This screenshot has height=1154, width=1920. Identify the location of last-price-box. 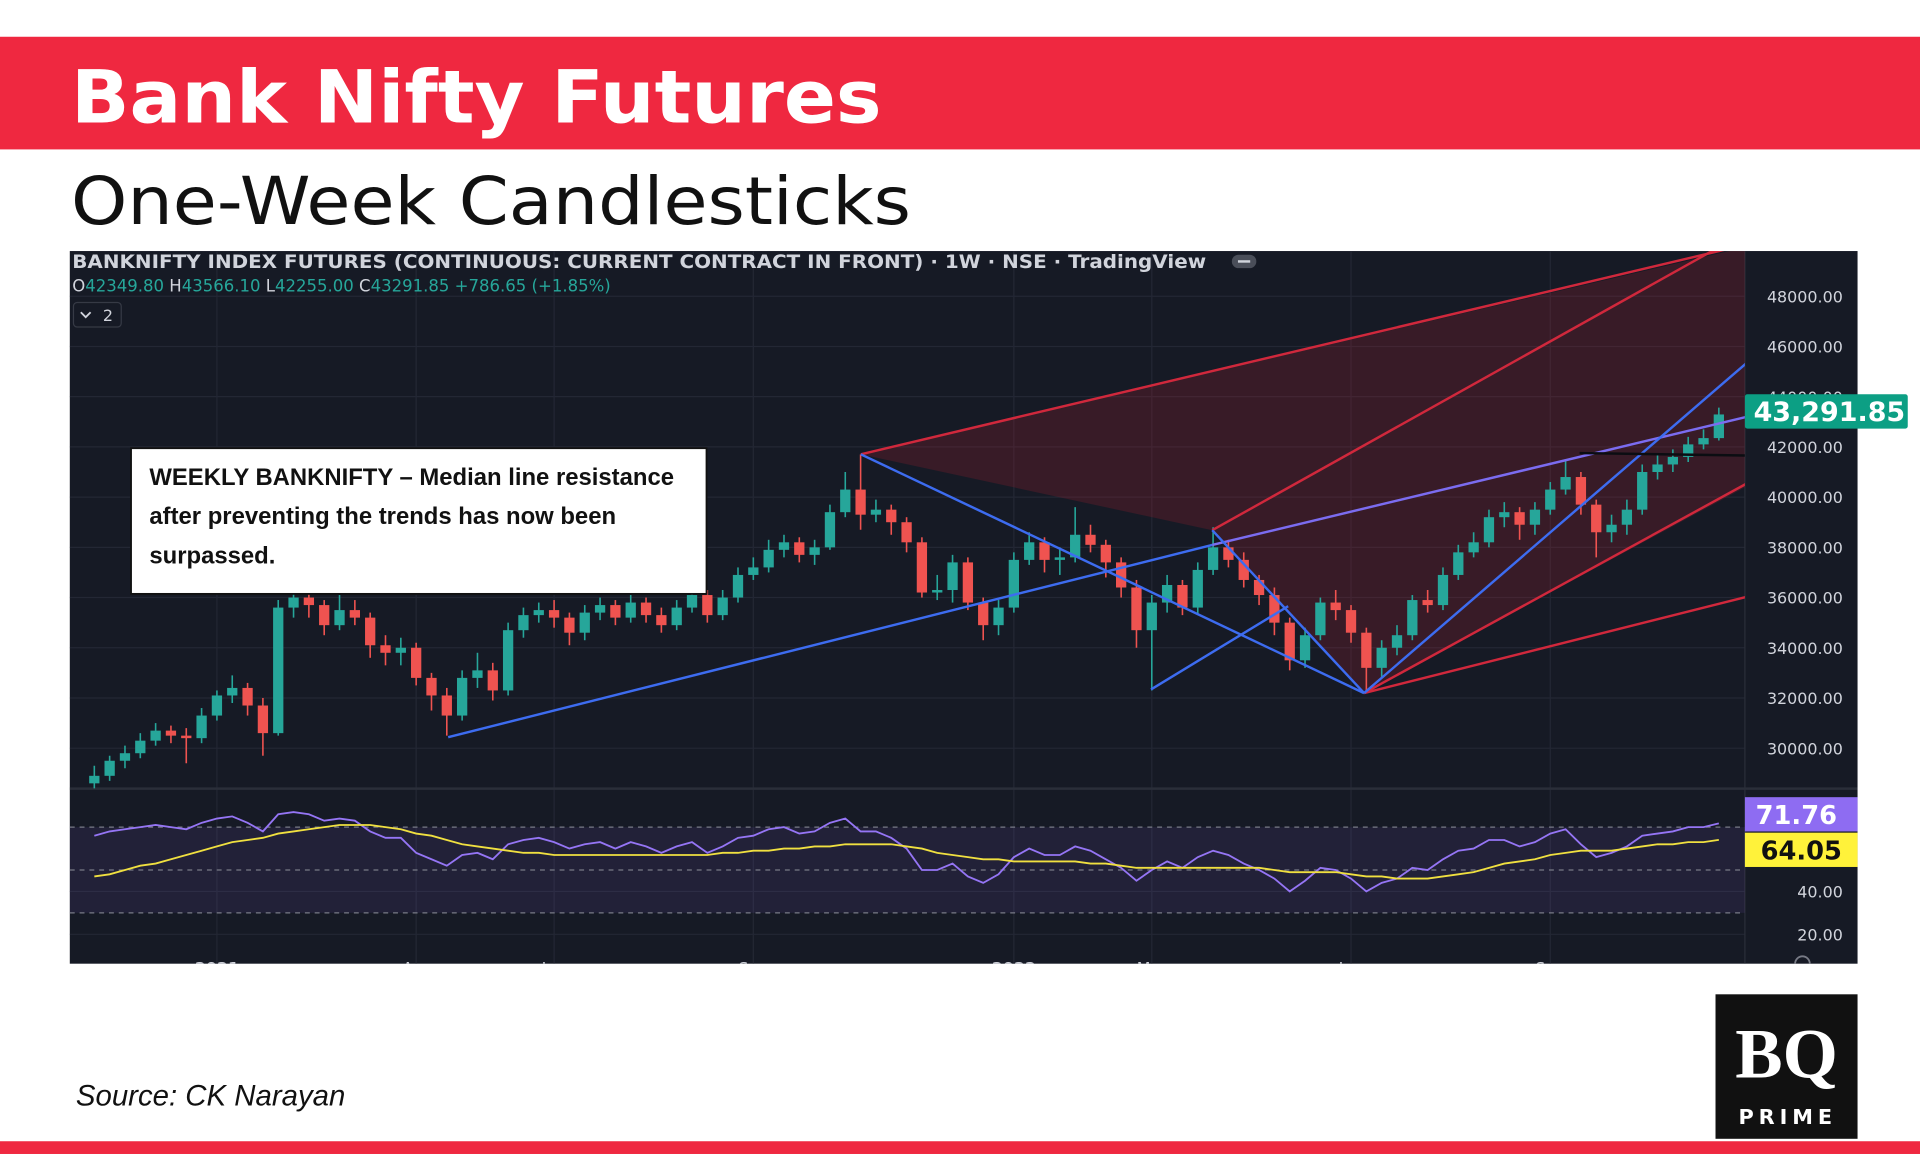
(1826, 411).